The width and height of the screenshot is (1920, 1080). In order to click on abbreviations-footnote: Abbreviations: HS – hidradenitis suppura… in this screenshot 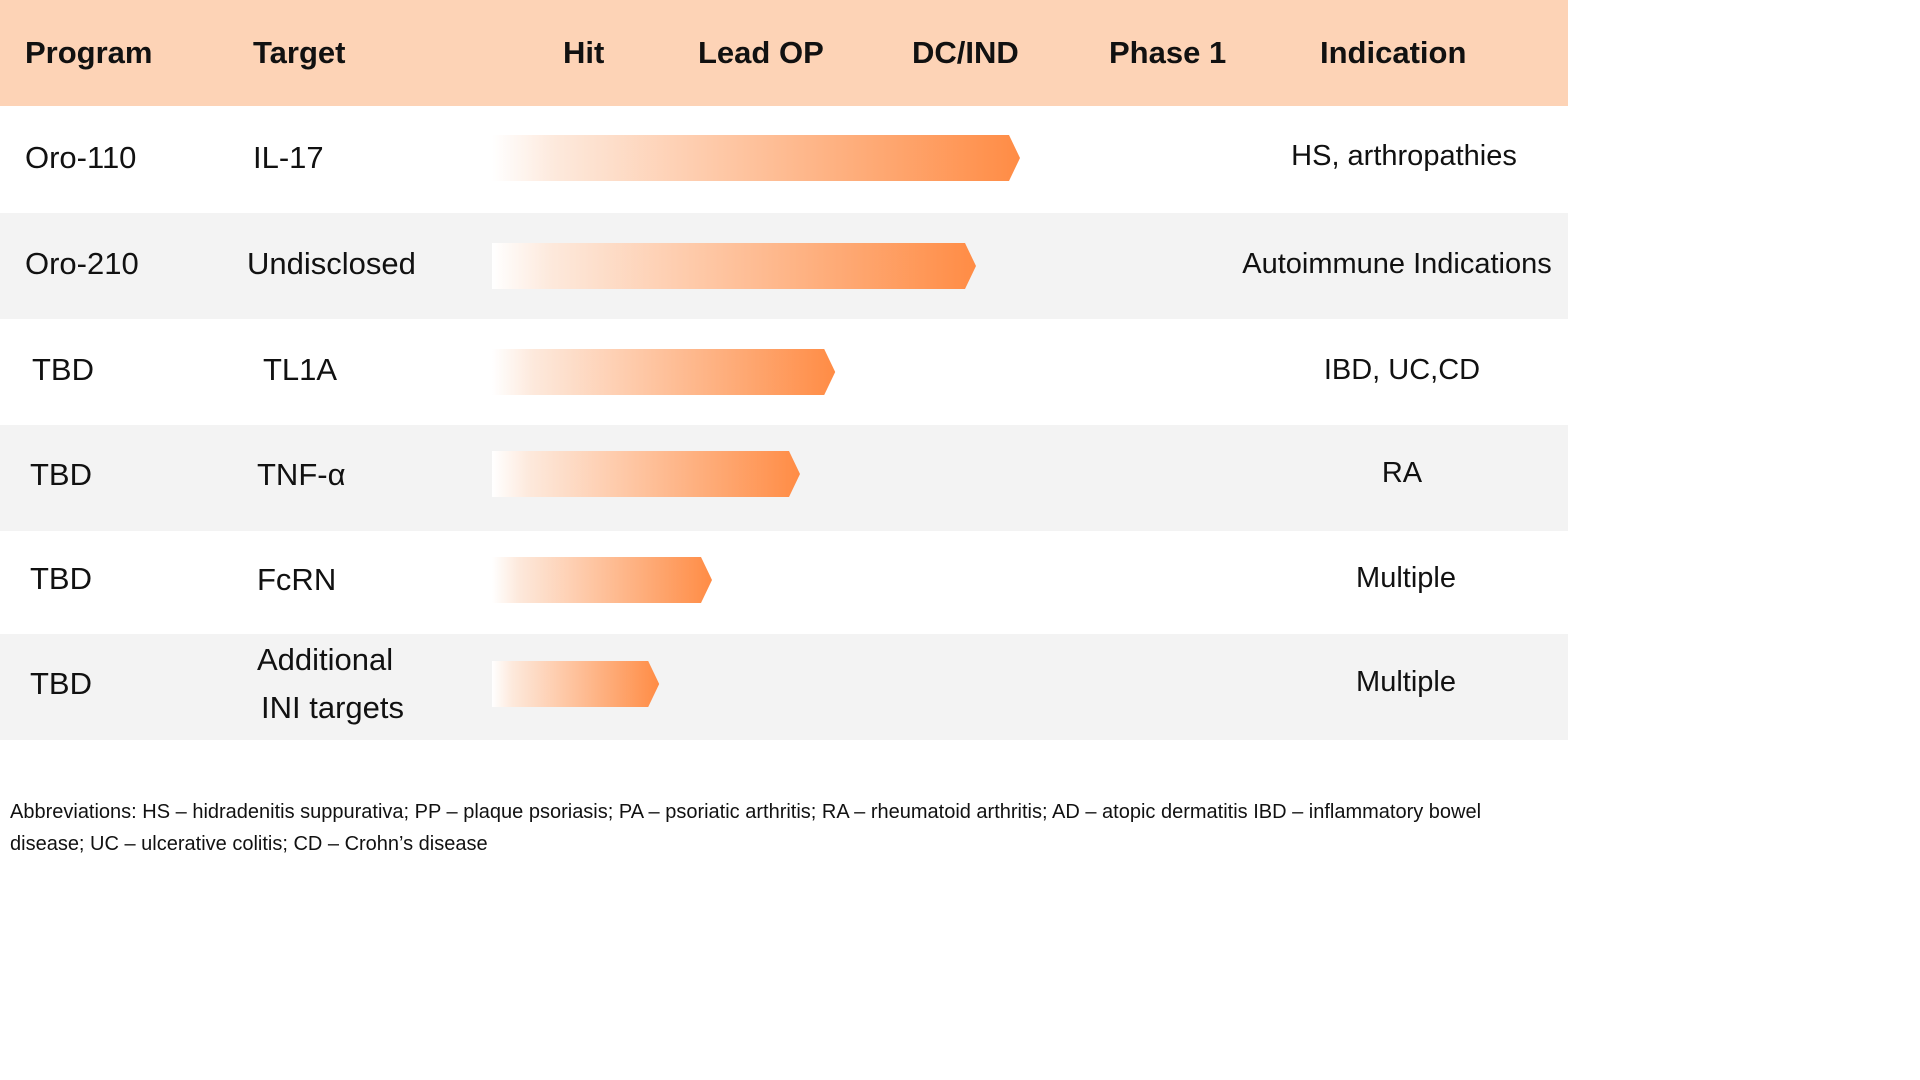, I will do `click(782, 828)`.